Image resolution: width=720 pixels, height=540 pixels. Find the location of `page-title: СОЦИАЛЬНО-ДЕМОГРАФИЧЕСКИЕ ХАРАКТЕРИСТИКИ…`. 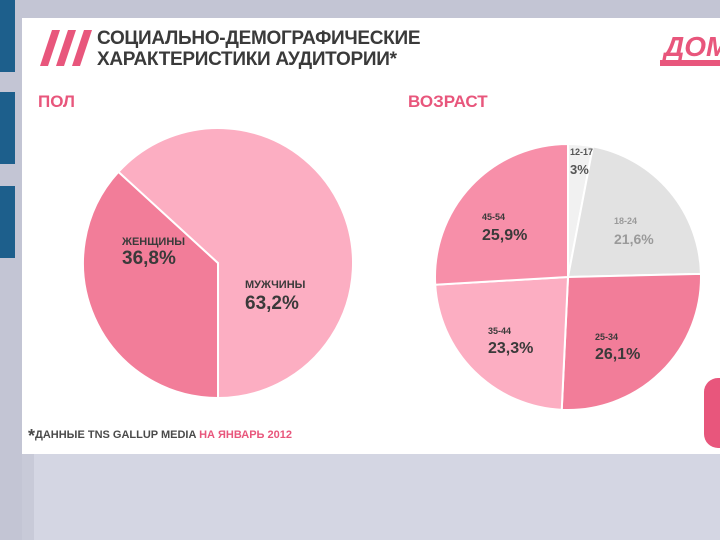

page-title: СОЦИАЛЬНО-ДЕМОГРАФИЧЕСКИЕ ХАРАКТЕРИСТИКИ… is located at coordinates (259, 49).